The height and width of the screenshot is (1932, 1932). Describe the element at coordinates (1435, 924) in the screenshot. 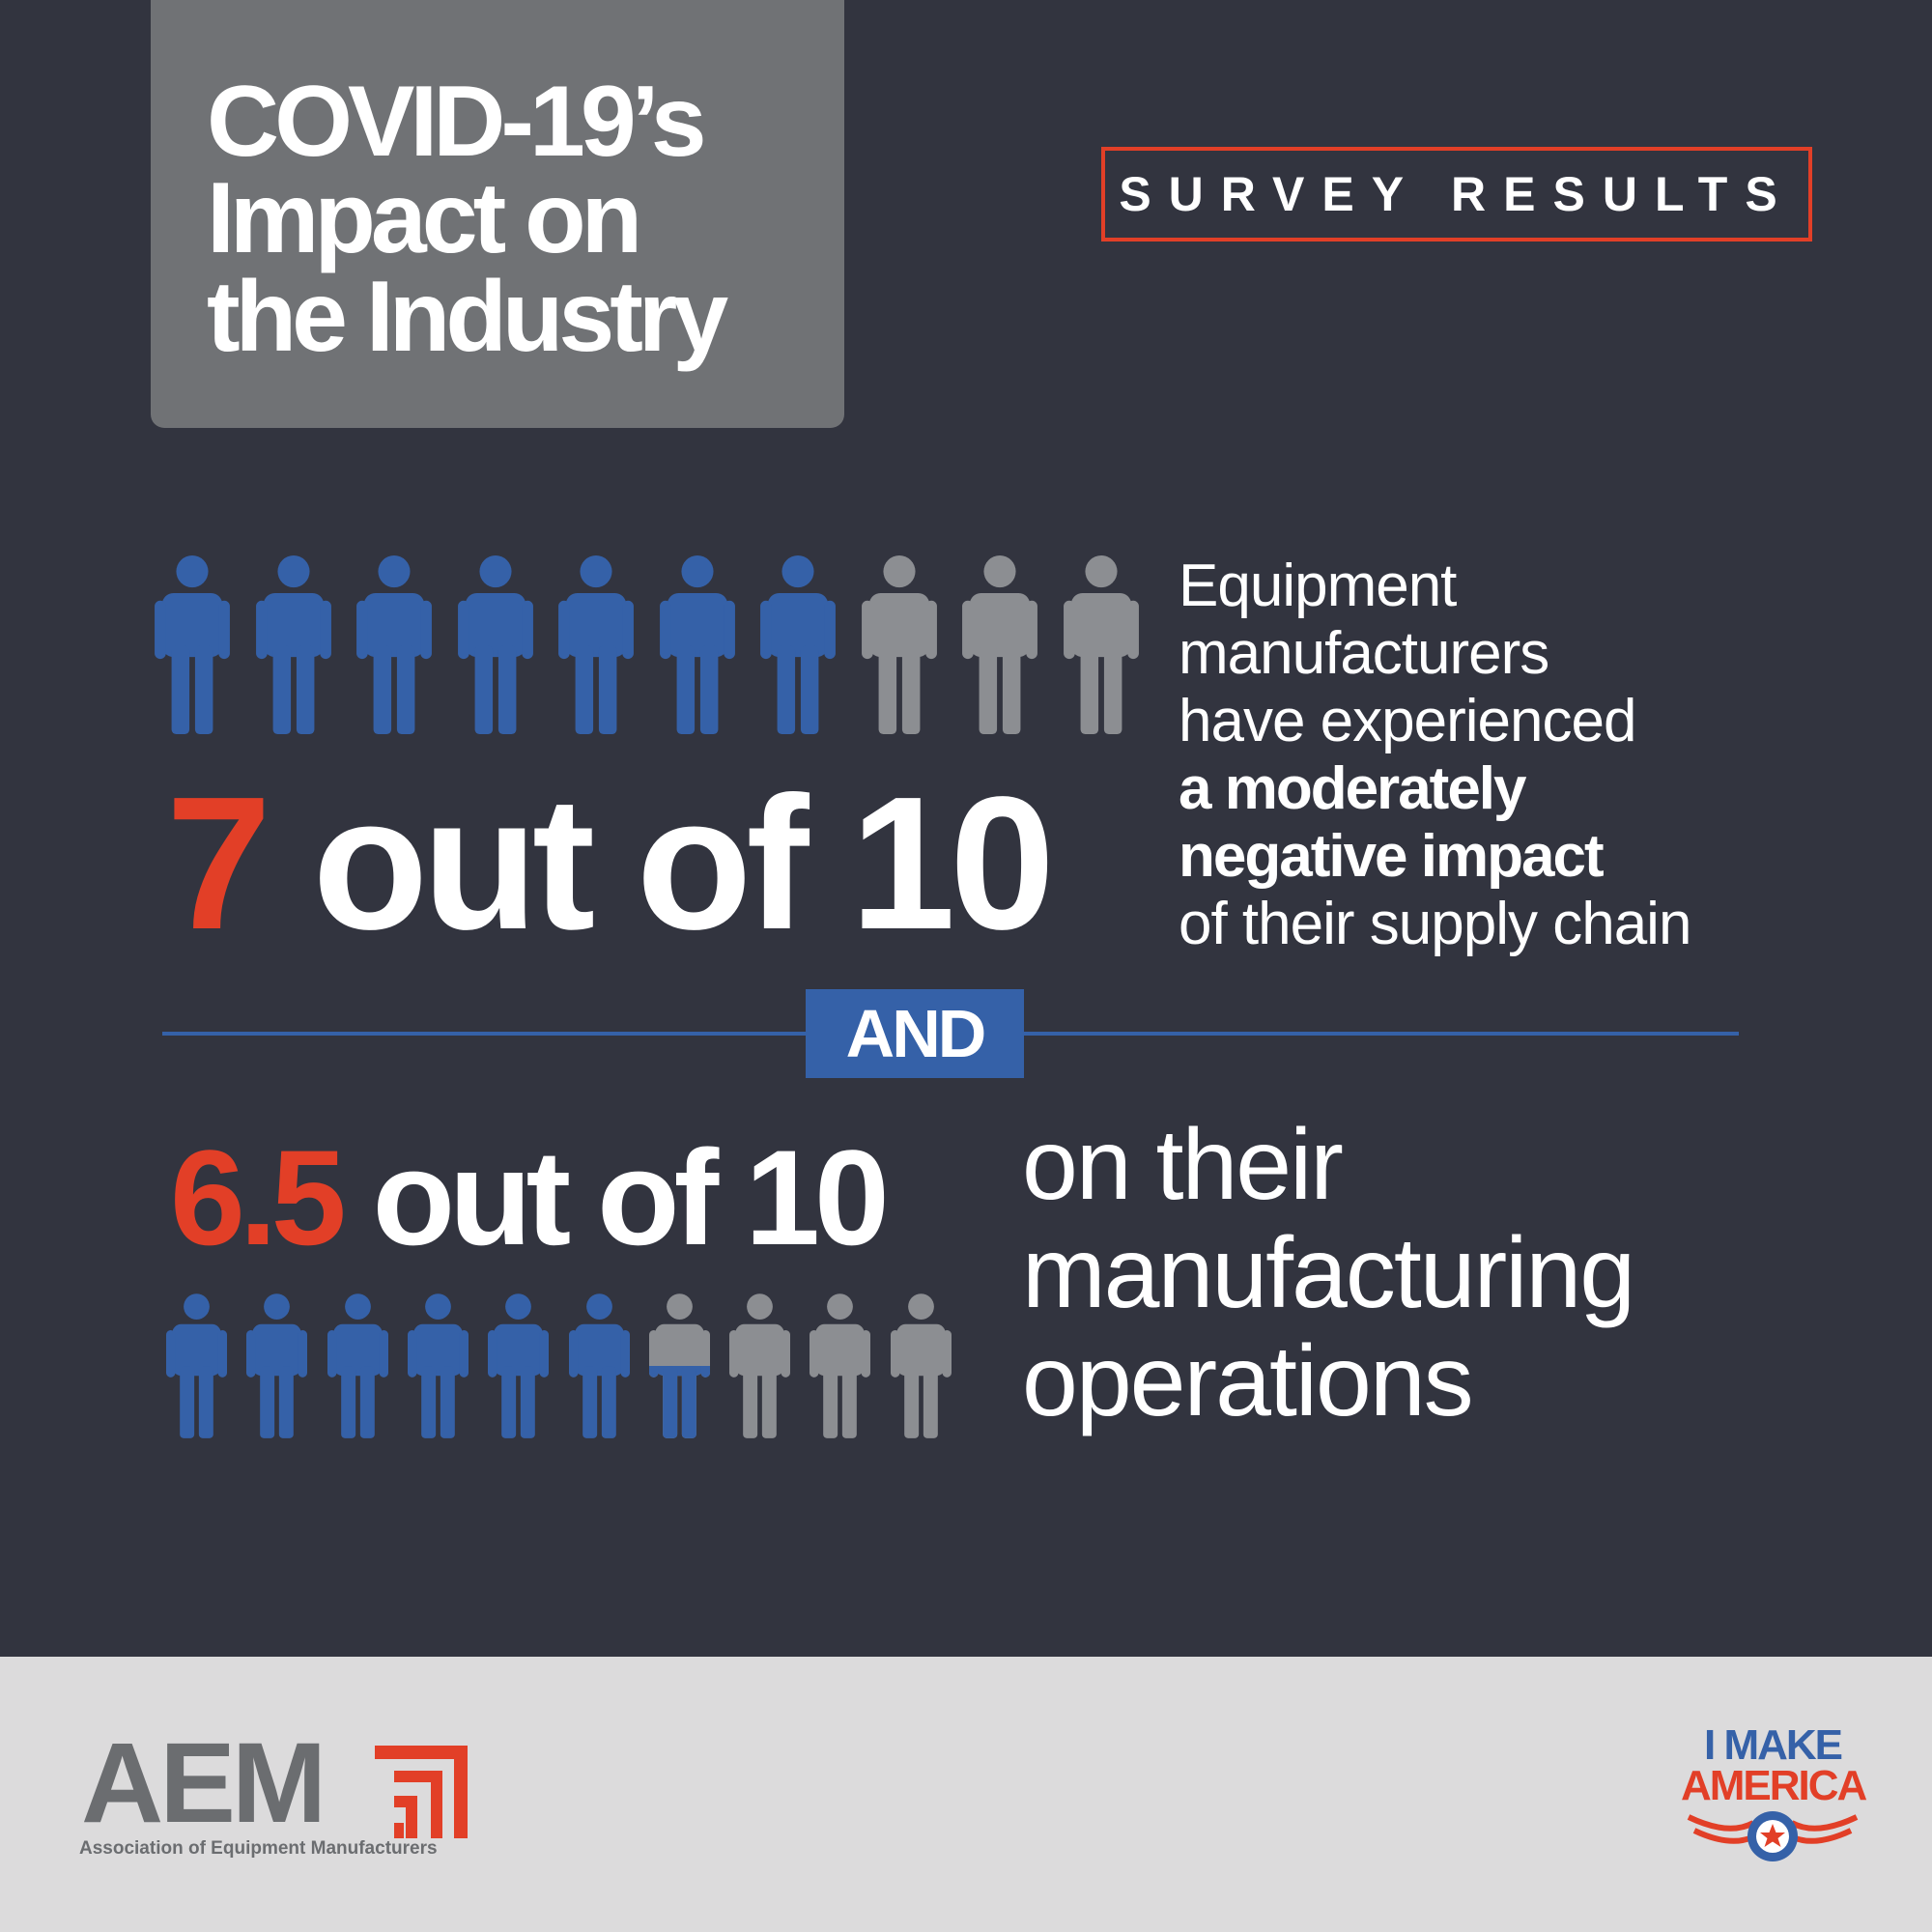

I see `stat1-desc-last: of their supply chain` at that location.